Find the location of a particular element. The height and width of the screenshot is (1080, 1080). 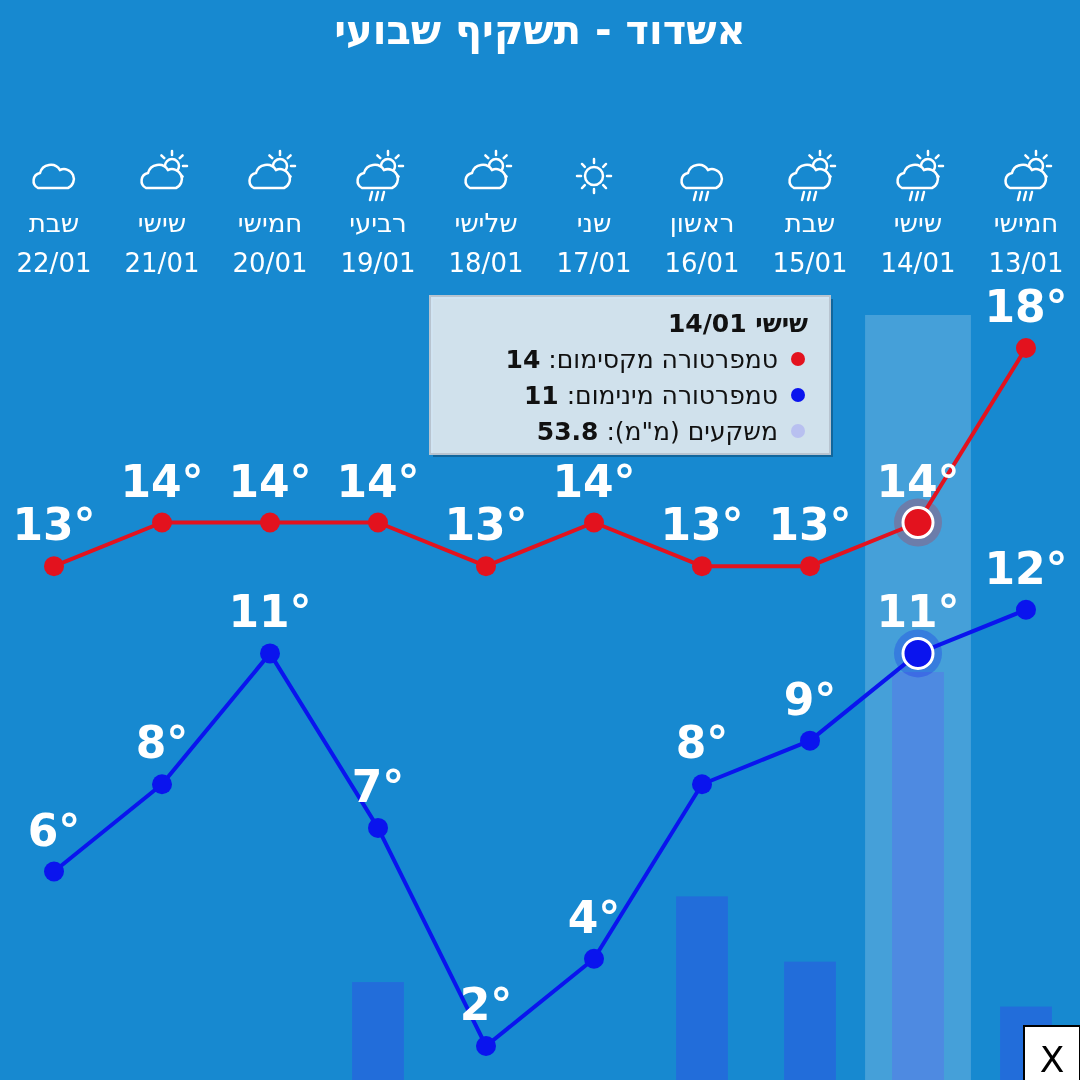

data-label: 6° is located at coordinates (54, 830).